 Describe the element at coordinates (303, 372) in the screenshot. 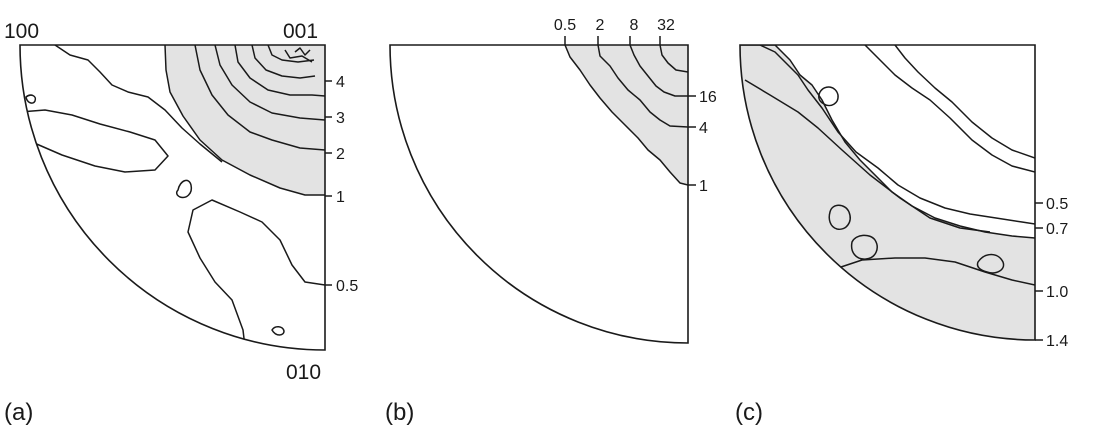

I see `corner-label-bottom-right: 010` at that location.